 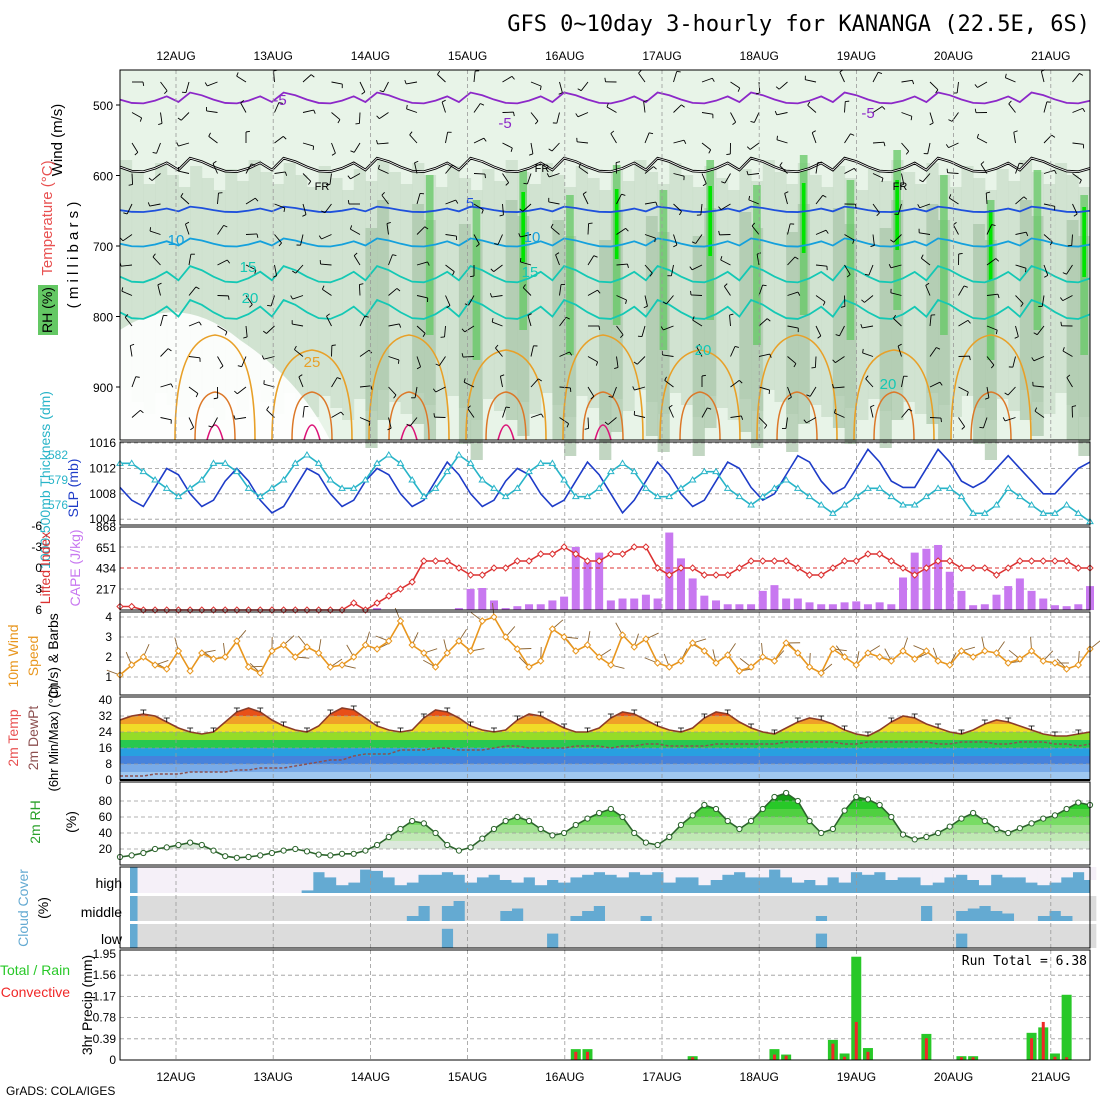 What do you see at coordinates (71, 822) in the screenshot?
I see `ylabel-rh-unit: (%)` at bounding box center [71, 822].